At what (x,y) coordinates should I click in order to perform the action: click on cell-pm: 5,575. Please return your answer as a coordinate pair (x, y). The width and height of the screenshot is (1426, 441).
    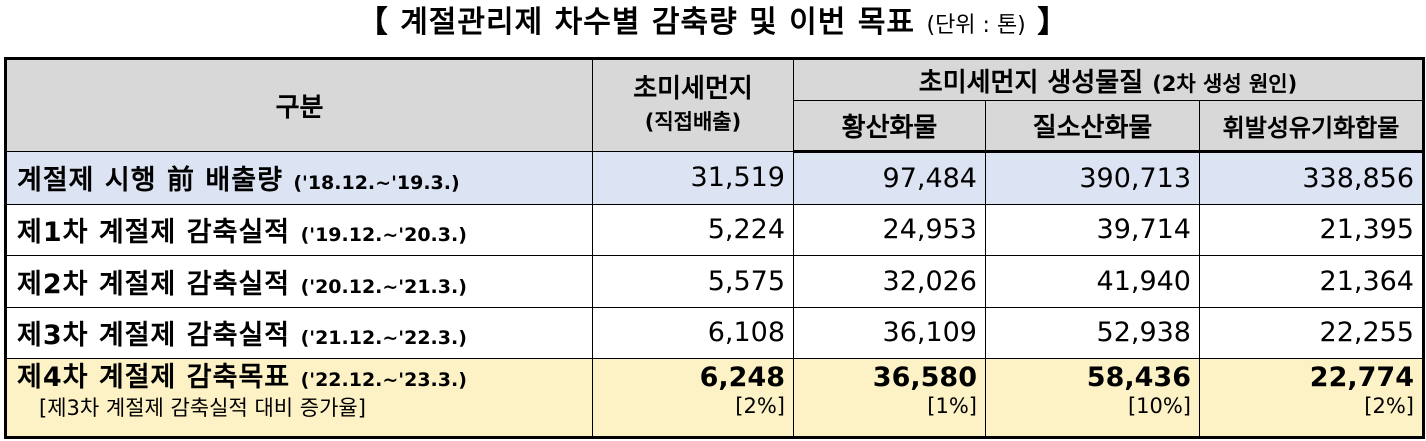
    Looking at the image, I should click on (693, 281).